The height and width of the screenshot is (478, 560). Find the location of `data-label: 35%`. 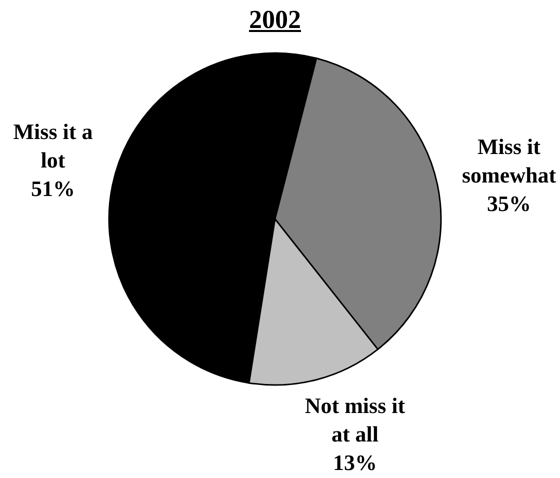

data-label: 35% is located at coordinates (509, 203).